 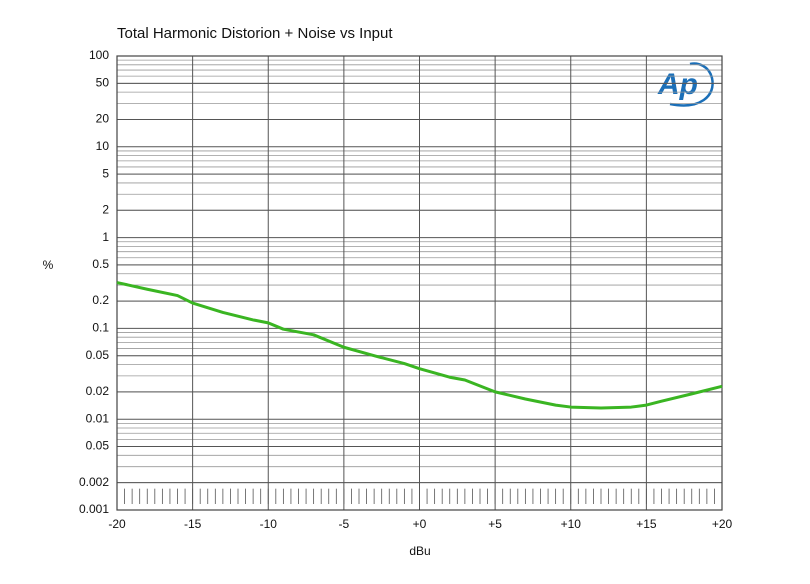 I want to click on x-tick-label: -15, so click(x=193, y=524).